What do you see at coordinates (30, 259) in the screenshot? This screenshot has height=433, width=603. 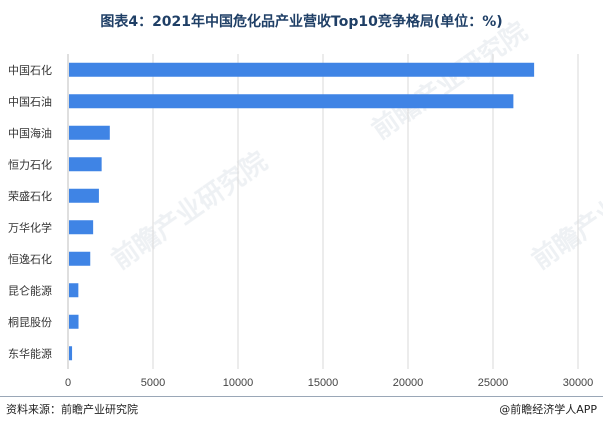 I see `category-label-6: 恒逸石化` at bounding box center [30, 259].